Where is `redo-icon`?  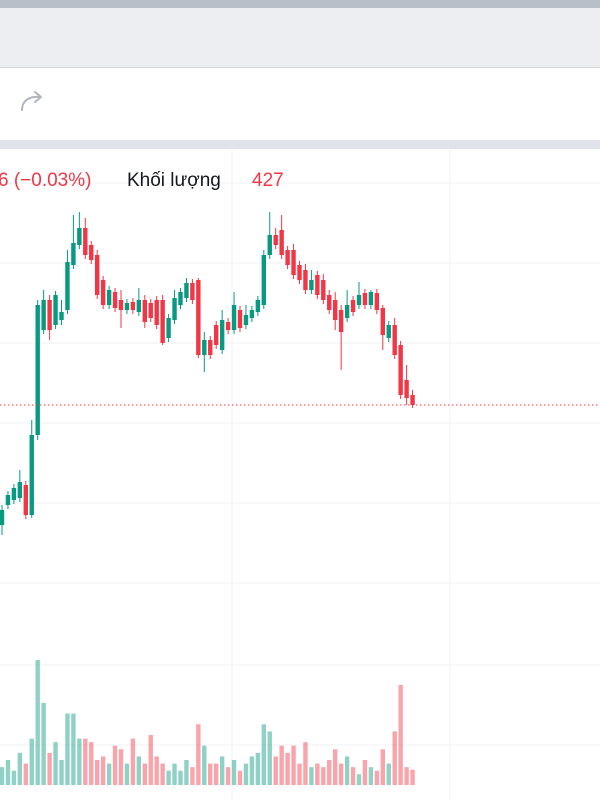
redo-icon is located at coordinates (31, 103).